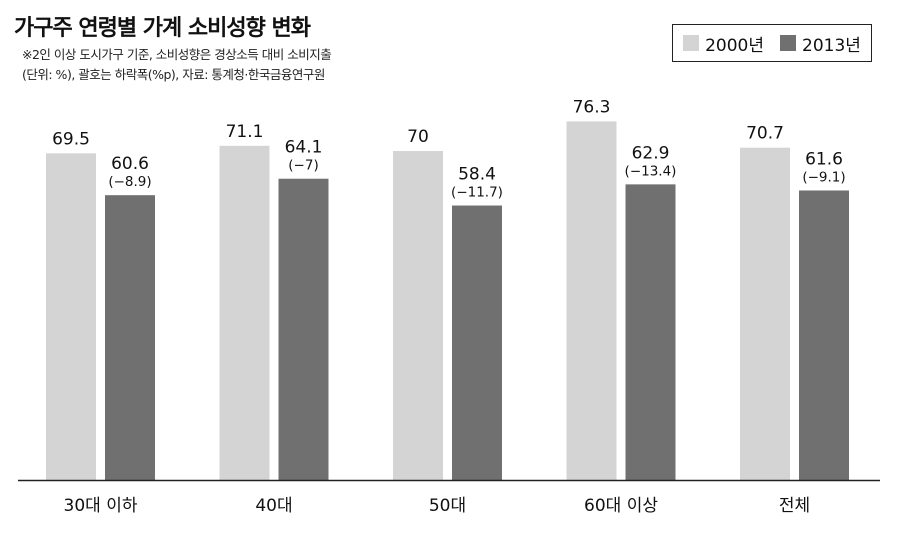  What do you see at coordinates (418, 137) in the screenshot?
I see `value-label-2000-3: 70` at bounding box center [418, 137].